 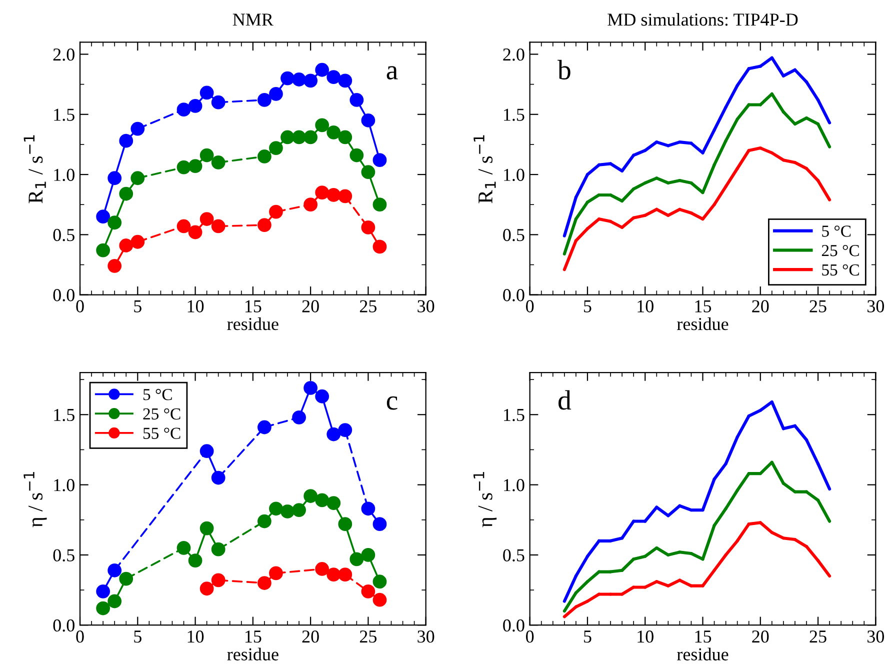 I want to click on legend-label: 5 °C, so click(x=836, y=231).